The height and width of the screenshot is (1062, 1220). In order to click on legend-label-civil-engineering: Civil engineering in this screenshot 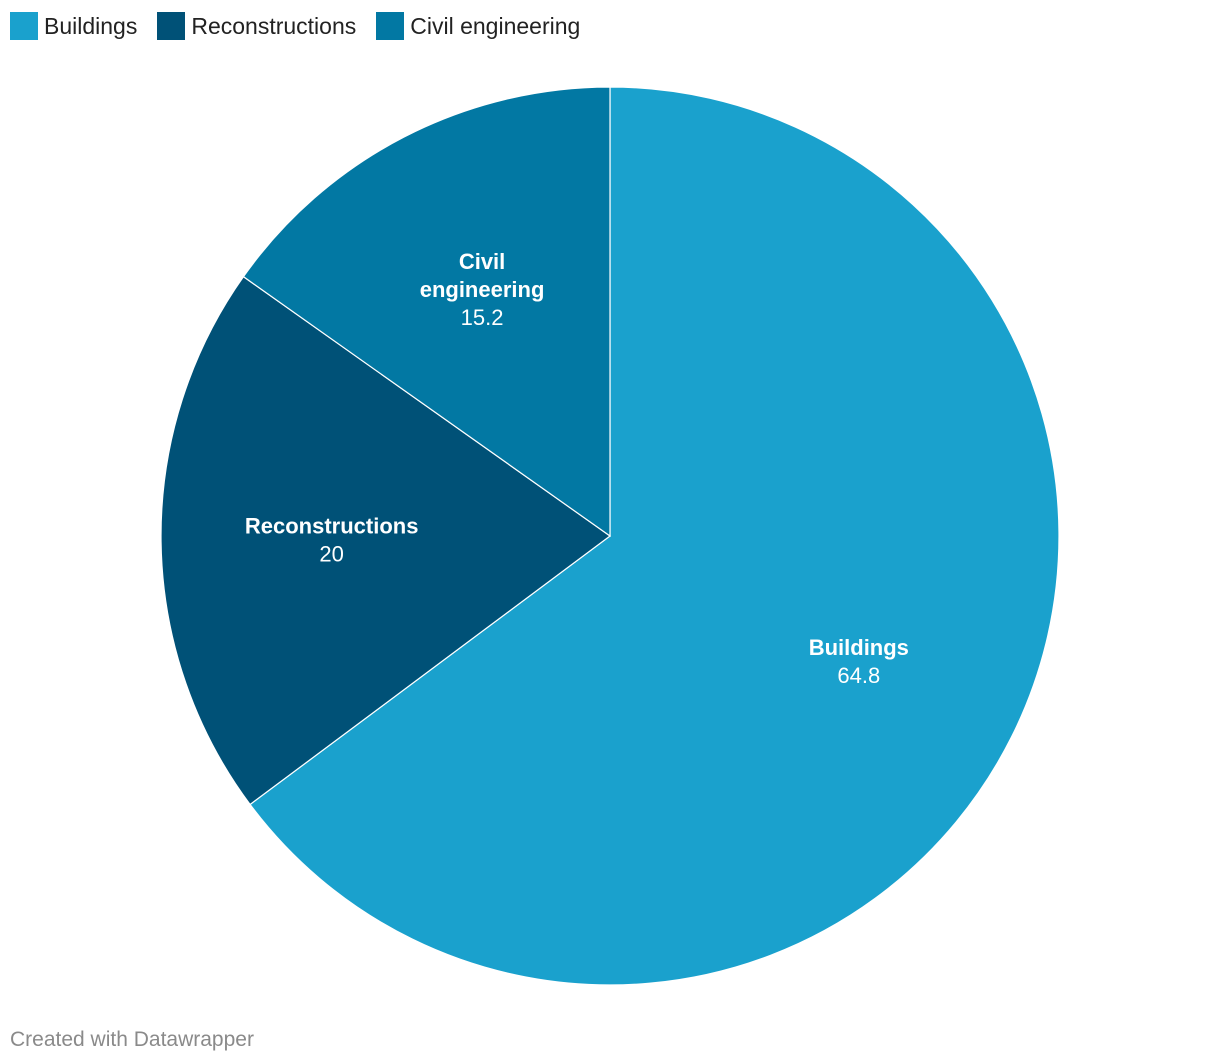, I will do `click(495, 25)`.